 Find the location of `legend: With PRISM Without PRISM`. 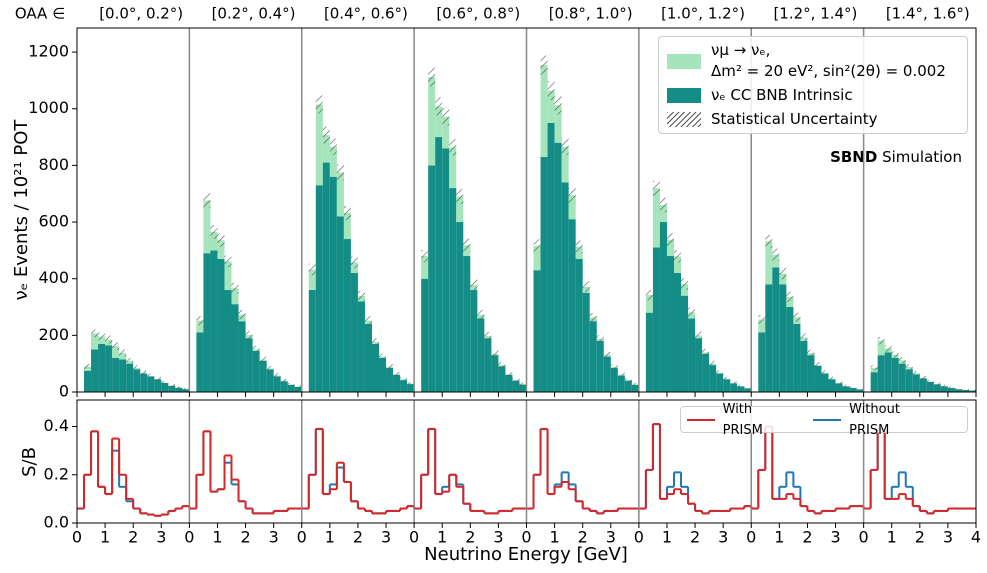

legend: With PRISM Without PRISM is located at coordinates (824, 420).